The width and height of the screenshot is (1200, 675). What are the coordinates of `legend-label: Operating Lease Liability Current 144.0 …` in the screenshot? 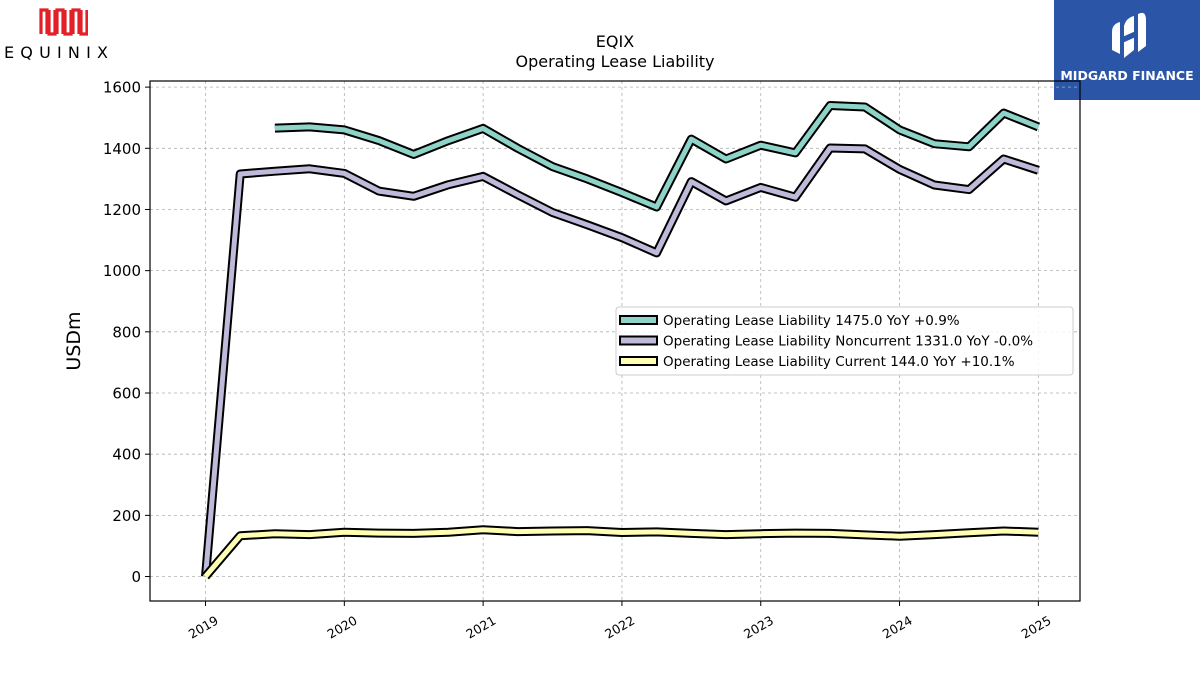 It's located at (839, 362).